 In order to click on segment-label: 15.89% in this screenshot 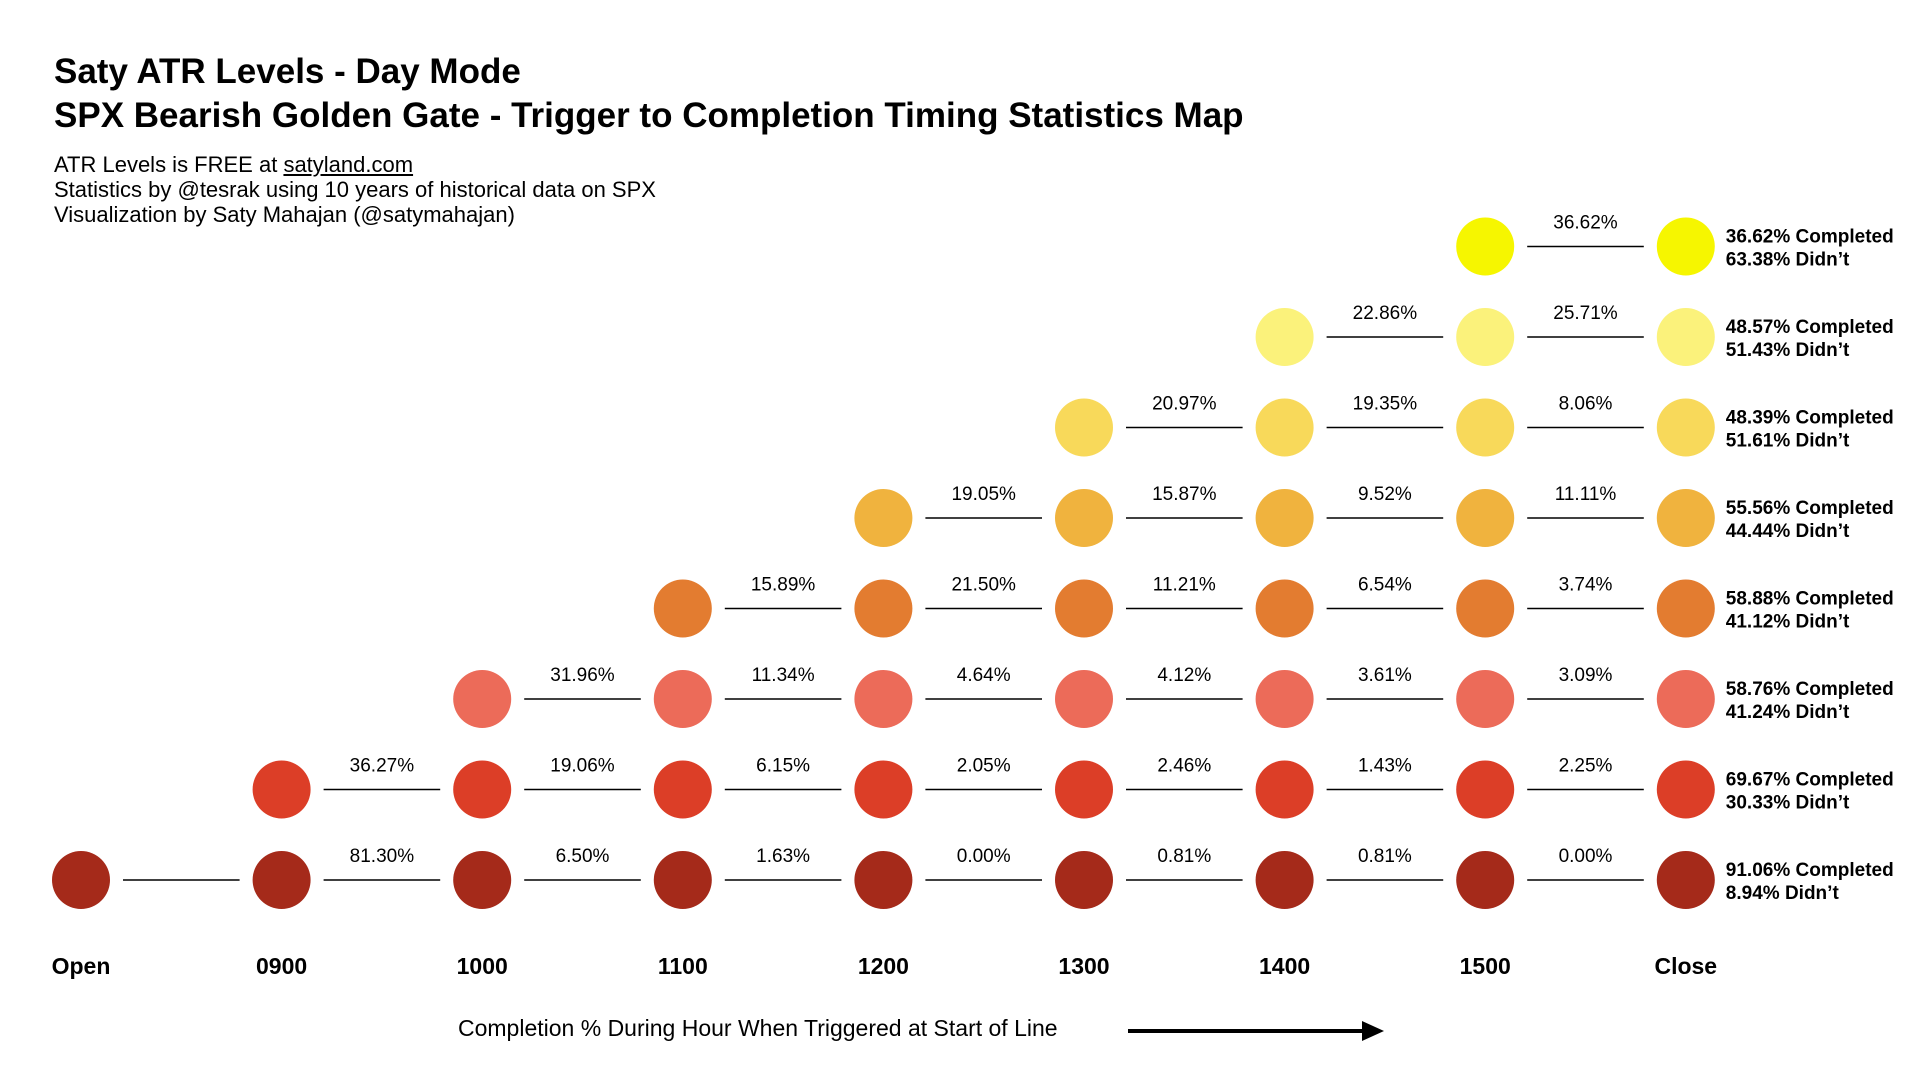, I will do `click(783, 585)`.